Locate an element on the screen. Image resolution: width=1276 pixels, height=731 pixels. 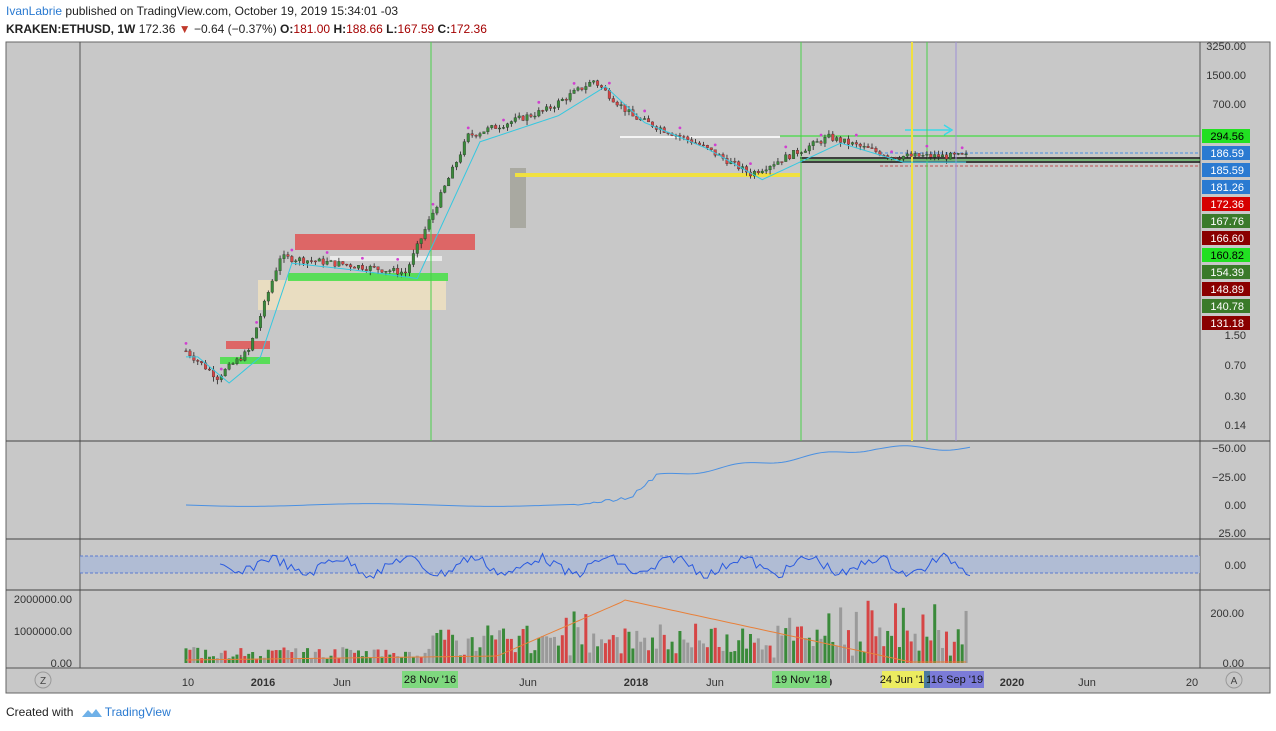
price-badge-label: 172.36 is located at coordinates (1227, 205).